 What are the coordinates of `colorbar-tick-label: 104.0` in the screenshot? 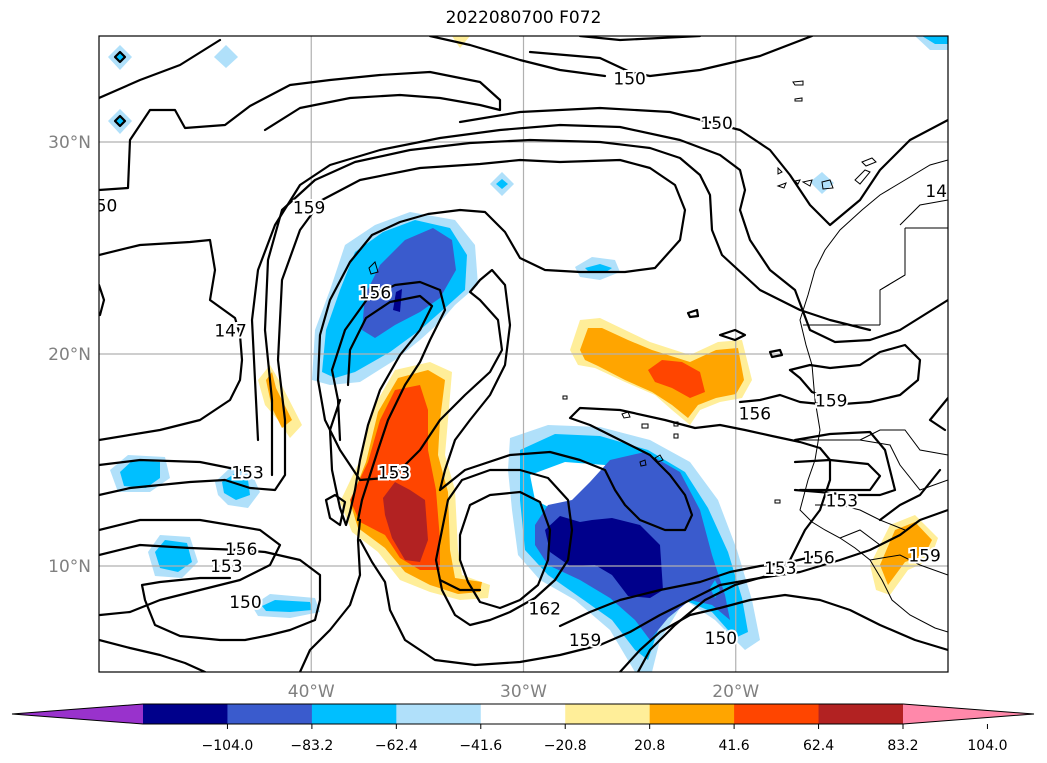 It's located at (987, 746).